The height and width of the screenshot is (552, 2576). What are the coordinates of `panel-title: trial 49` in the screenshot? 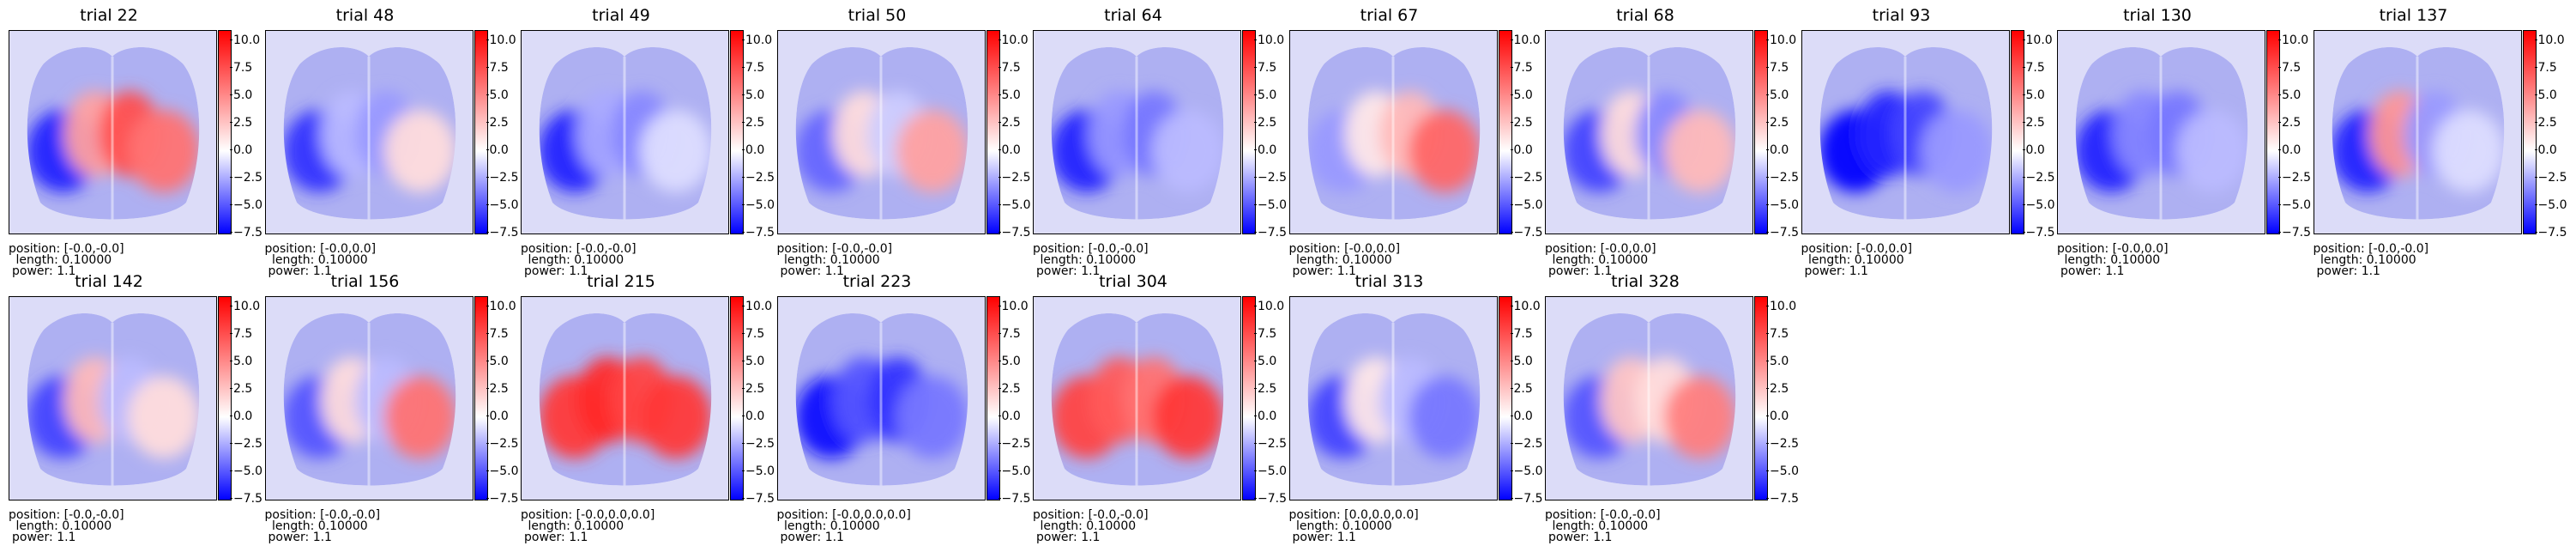 It's located at (621, 15).